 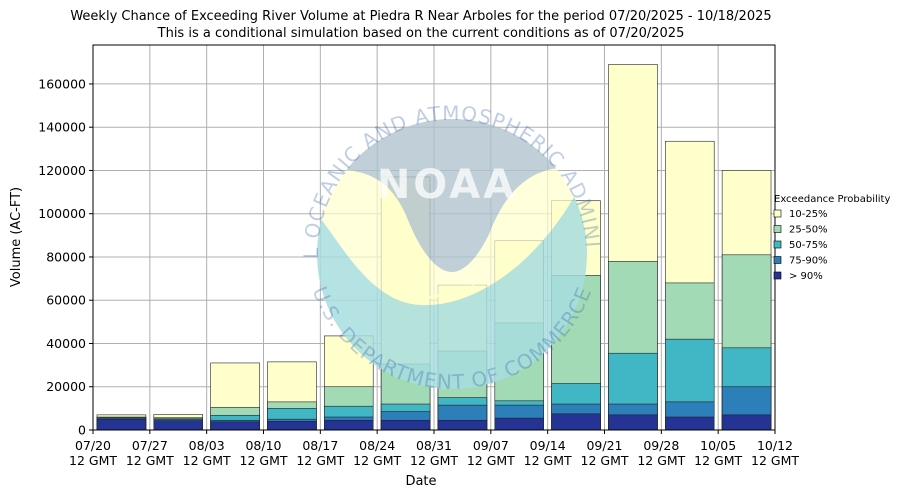 What do you see at coordinates (66, 300) in the screenshot?
I see `y-tick-label-3: 60000` at bounding box center [66, 300].